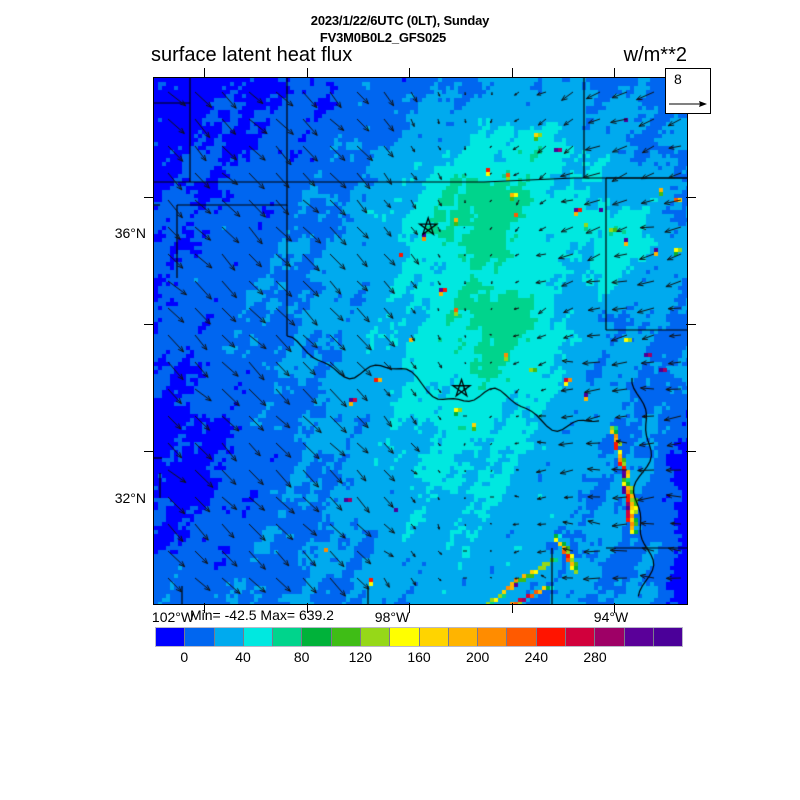  I want to click on colorbar-tick-label: 40, so click(243, 657).